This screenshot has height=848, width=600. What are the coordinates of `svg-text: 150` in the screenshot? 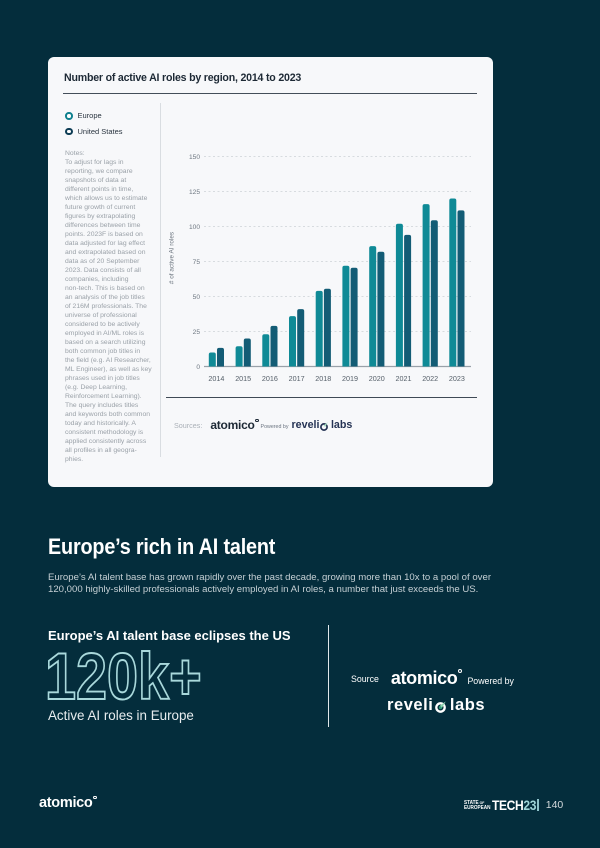 It's located at (194, 157).